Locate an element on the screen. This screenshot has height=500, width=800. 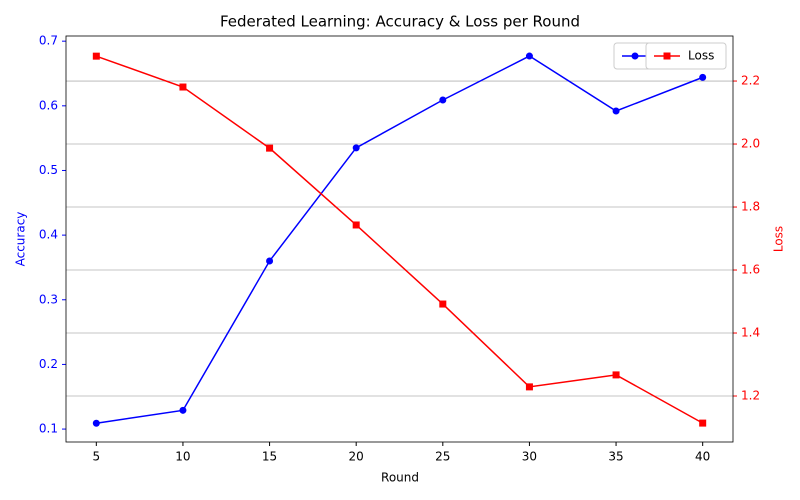
y2-tick-label: 2.0 is located at coordinates (750, 144).